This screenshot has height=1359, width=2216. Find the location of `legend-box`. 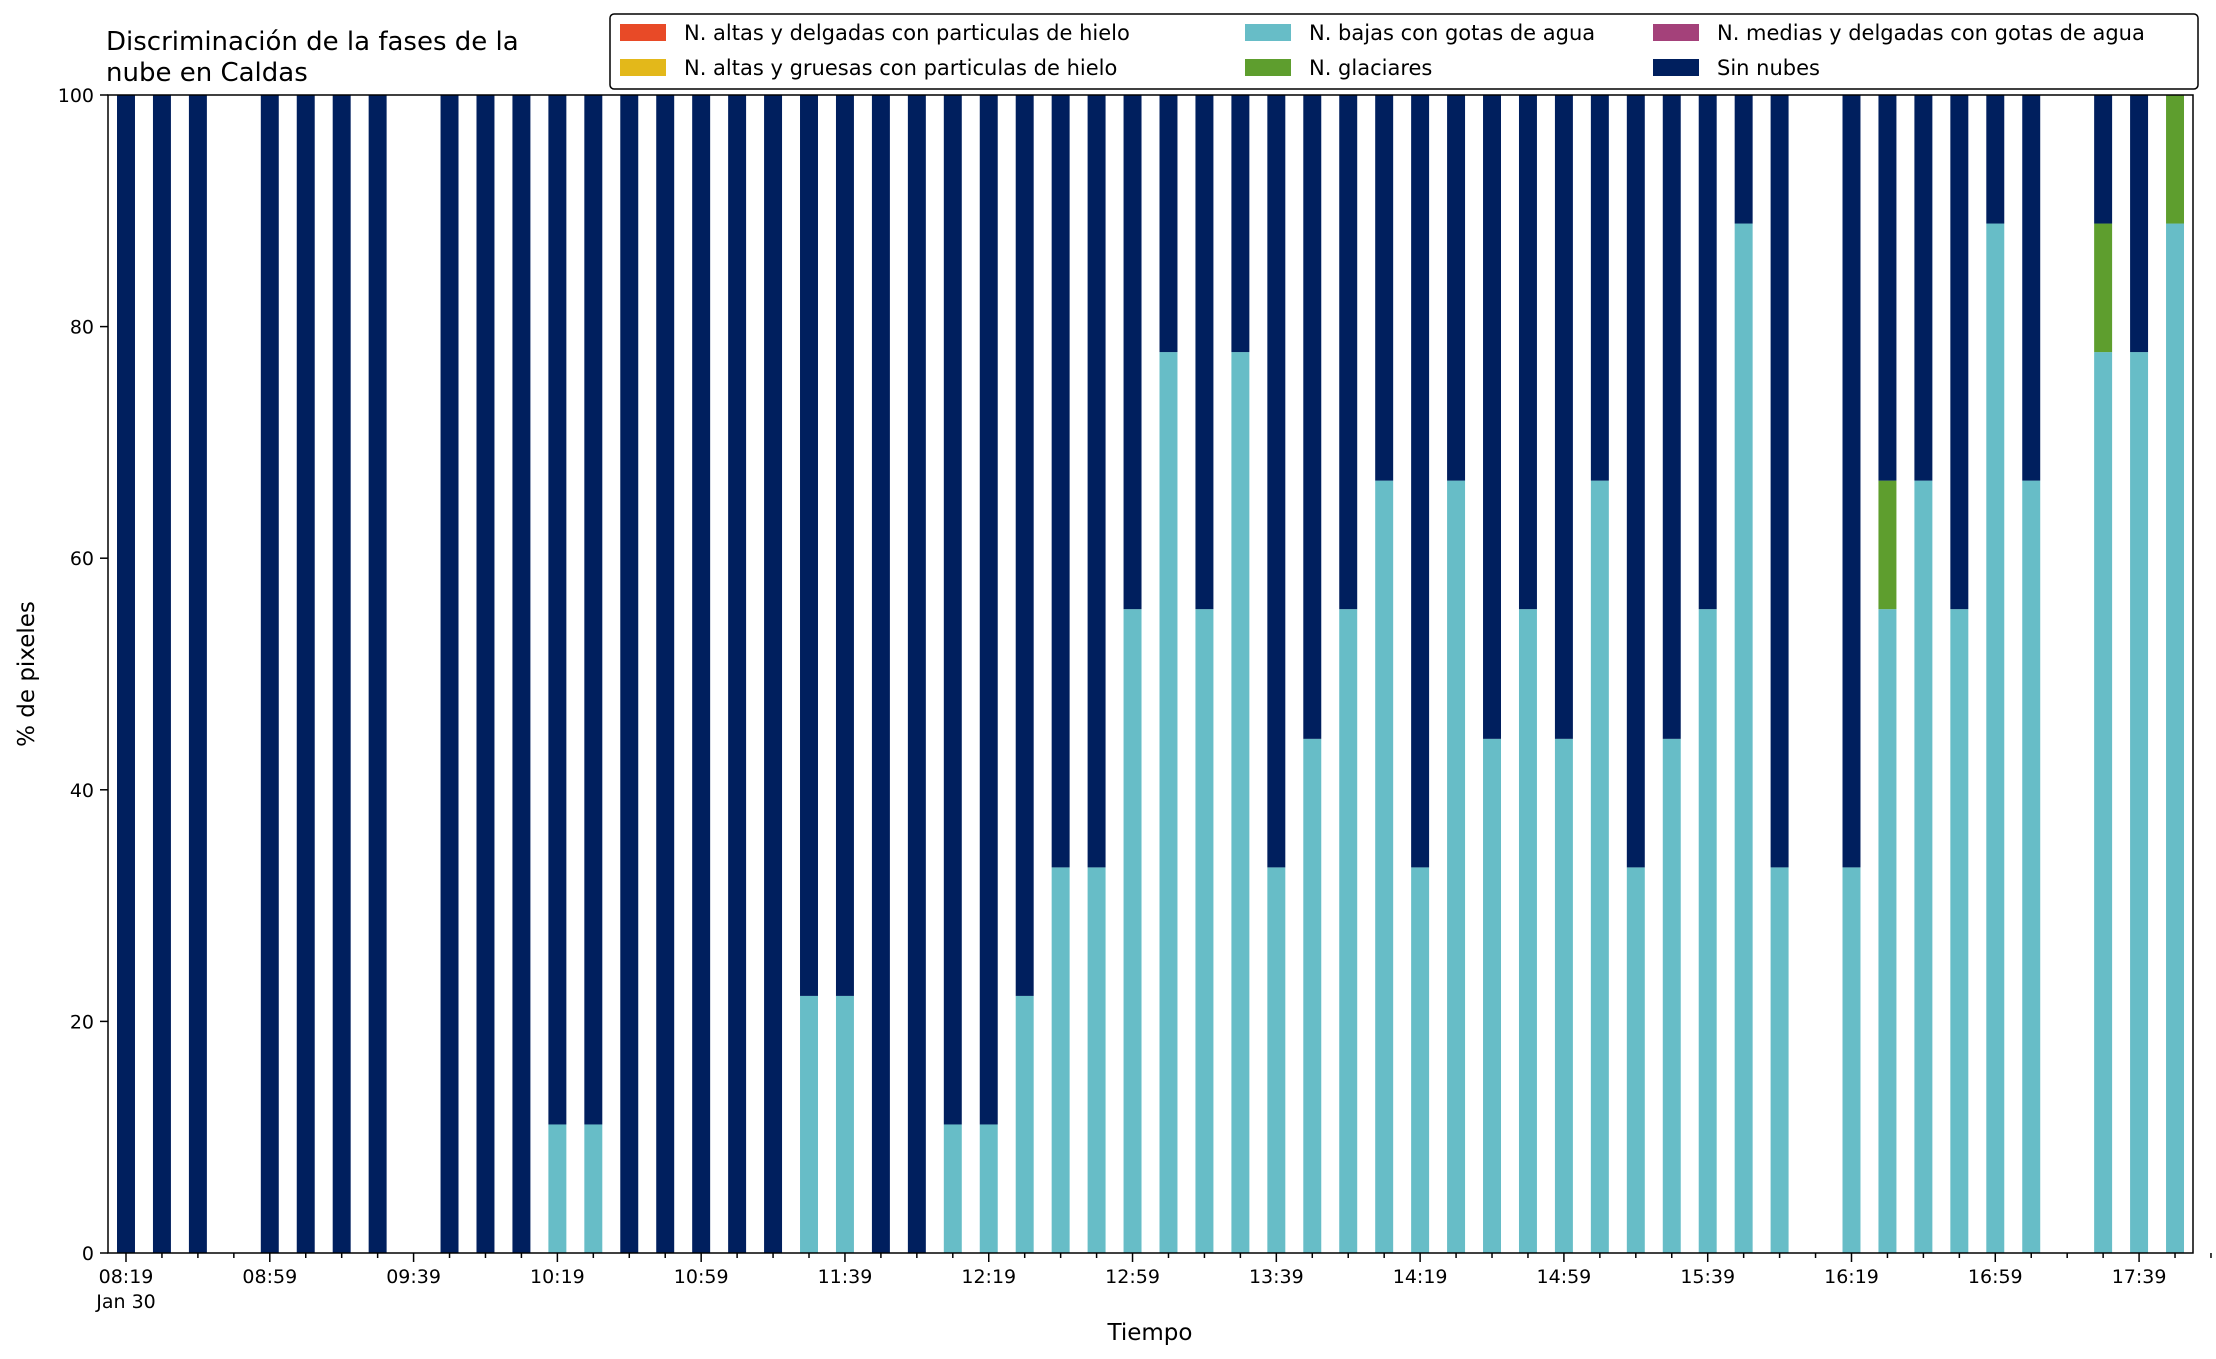

legend-box is located at coordinates (1404, 51).